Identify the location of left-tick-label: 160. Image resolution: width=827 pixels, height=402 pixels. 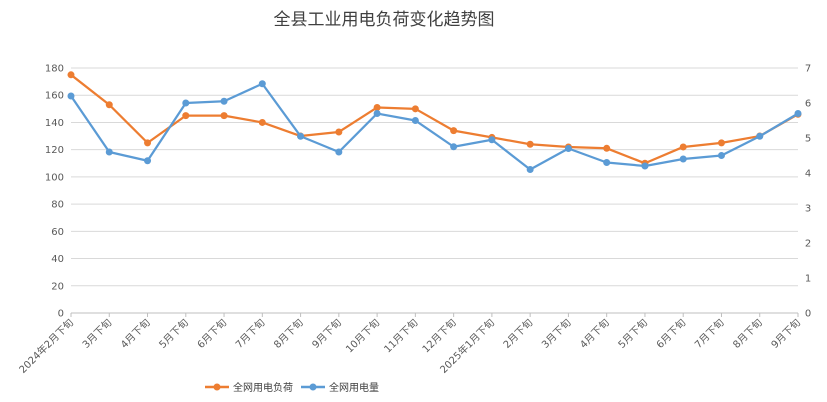
(54, 96).